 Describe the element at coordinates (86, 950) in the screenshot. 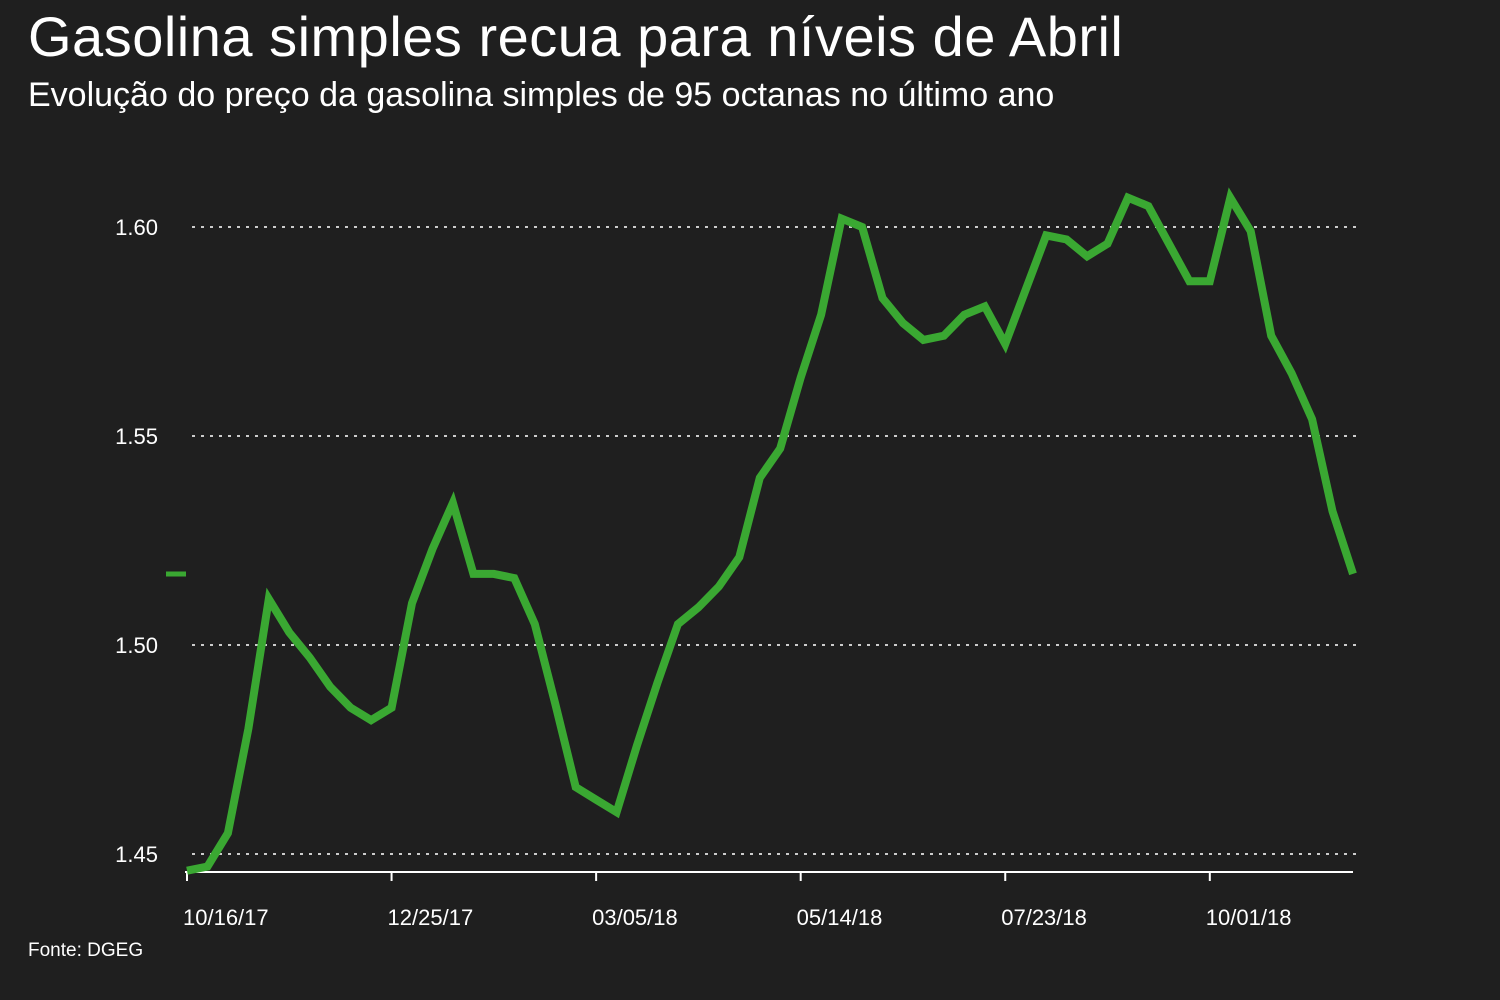

I see `source-note: Fonte: DGEG` at that location.